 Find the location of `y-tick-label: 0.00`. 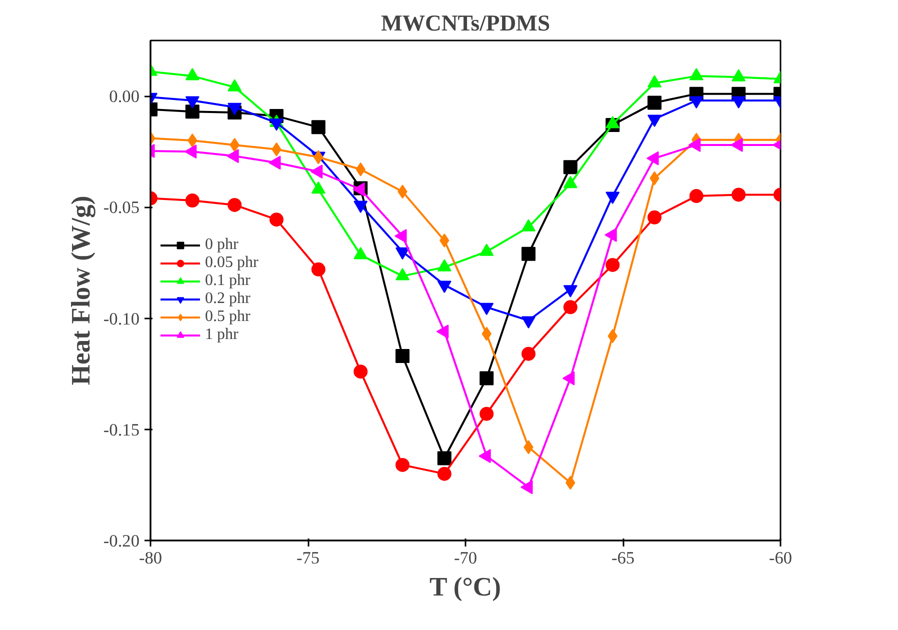

y-tick-label: 0.00 is located at coordinates (124, 96).